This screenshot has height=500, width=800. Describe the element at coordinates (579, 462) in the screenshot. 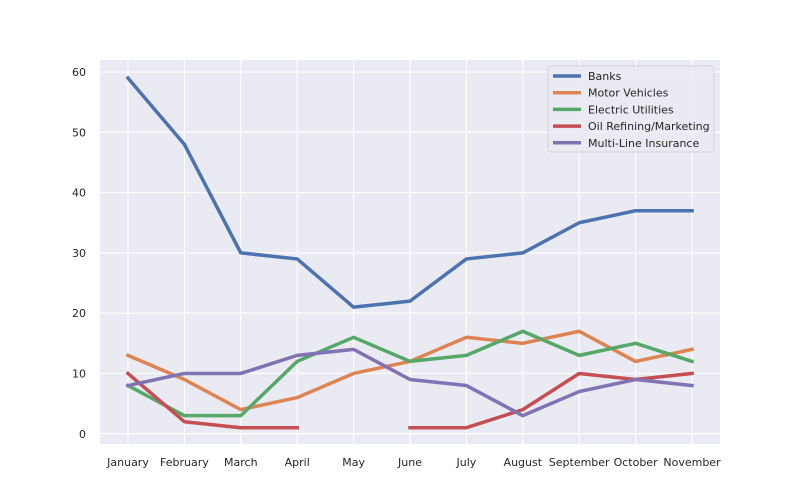

I see `x-tick-label: September` at that location.